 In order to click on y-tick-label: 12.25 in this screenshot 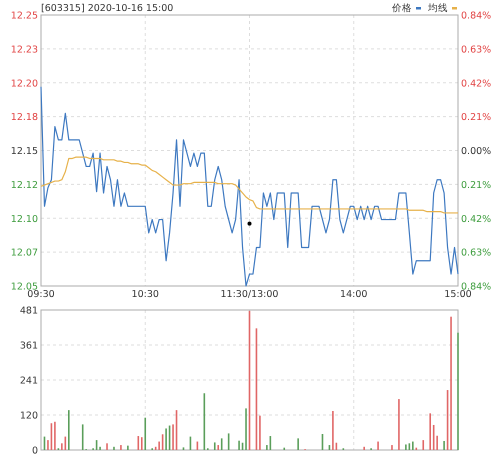, I will do `click(24, 16)`.